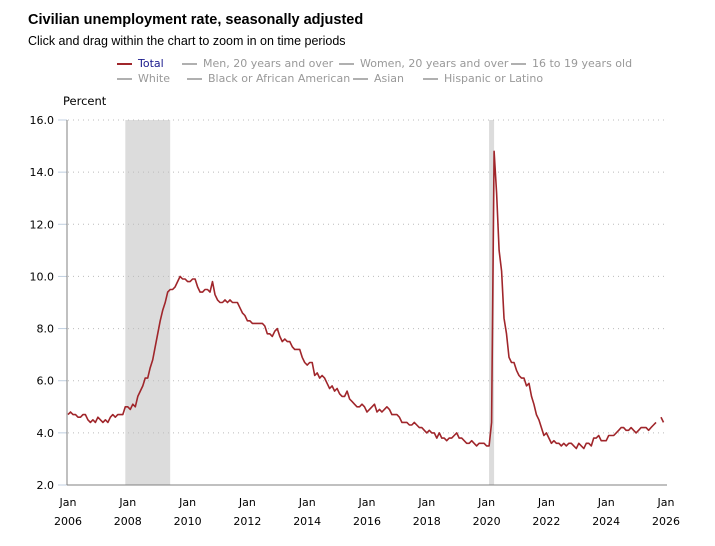 The width and height of the screenshot is (715, 546). I want to click on y-tick-label: 10.0, so click(42, 276).